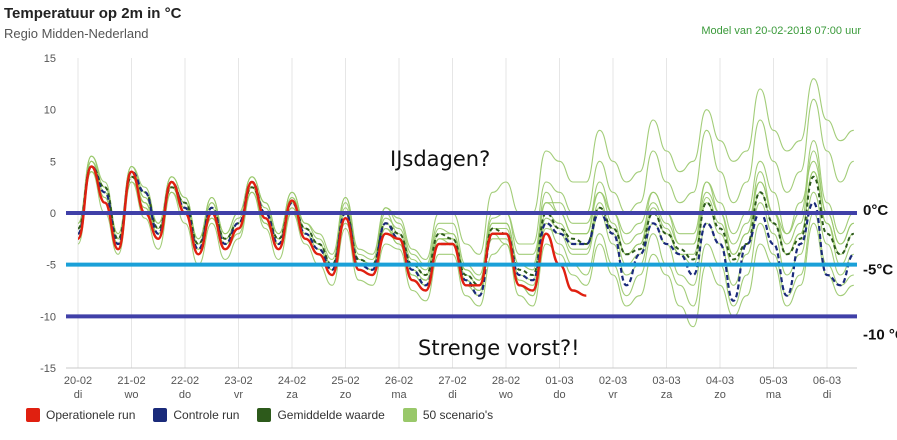 Image resolution: width=897 pixels, height=440 pixels. What do you see at coordinates (399, 381) in the screenshot?
I see `x-tick-label: 26-02` at bounding box center [399, 381].